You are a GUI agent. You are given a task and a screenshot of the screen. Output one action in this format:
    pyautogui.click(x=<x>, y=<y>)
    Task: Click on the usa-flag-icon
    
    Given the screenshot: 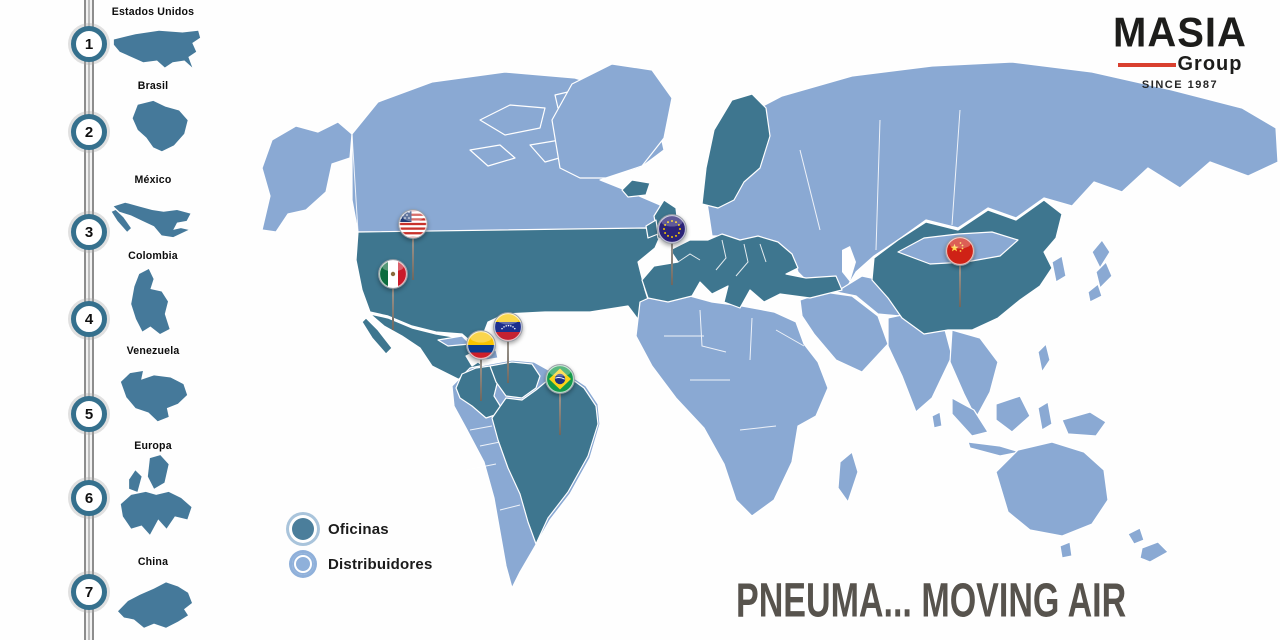 What is the action you would take?
    pyautogui.click(x=413, y=224)
    